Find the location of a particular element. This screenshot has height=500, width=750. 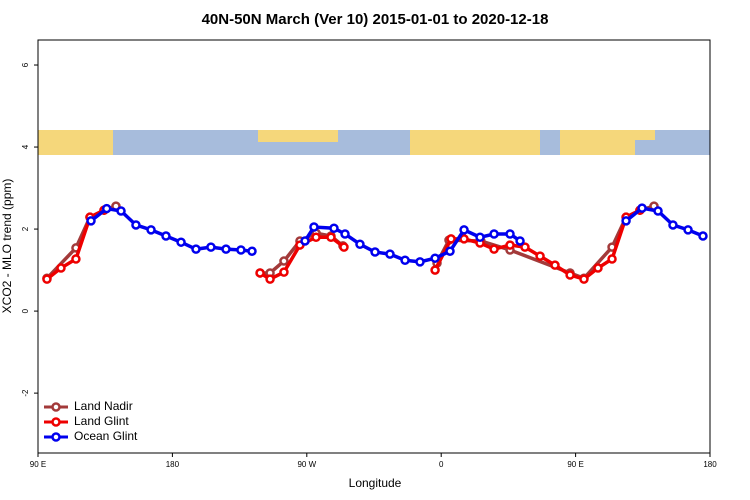

map-strip is located at coordinates (374, 142).